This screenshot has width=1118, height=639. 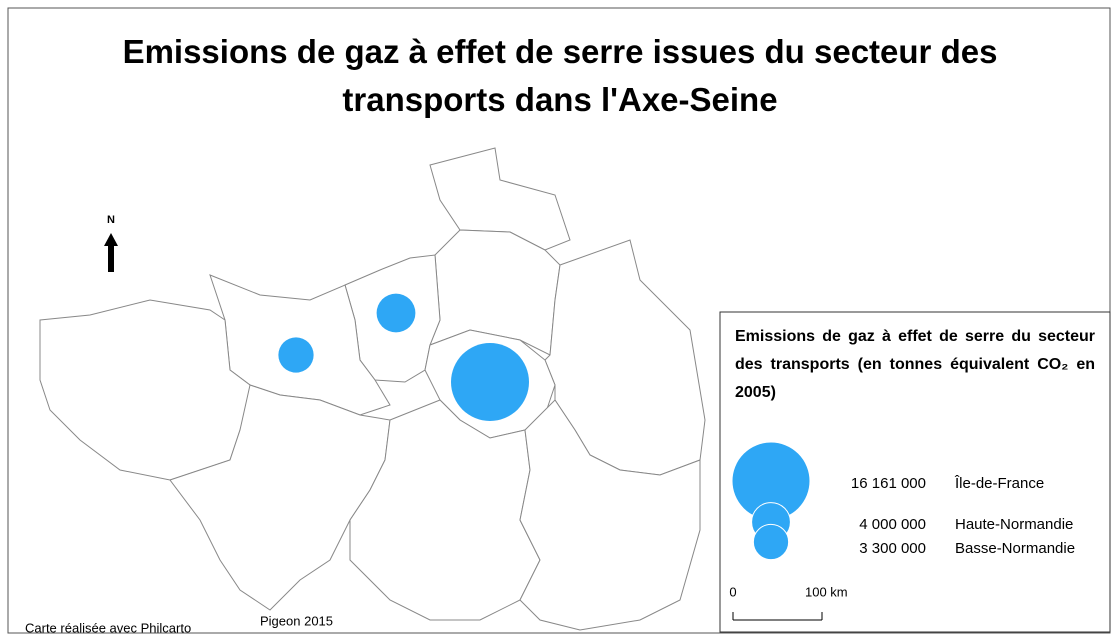 I want to click on scale-end: 100 km, so click(x=826, y=591).